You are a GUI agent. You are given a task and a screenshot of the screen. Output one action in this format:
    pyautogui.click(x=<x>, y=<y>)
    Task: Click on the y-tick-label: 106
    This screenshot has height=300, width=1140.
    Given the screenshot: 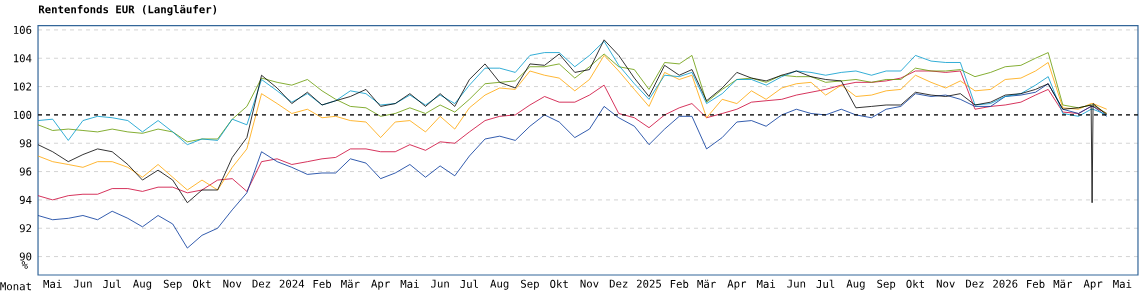 What is the action you would take?
    pyautogui.click(x=22, y=29)
    